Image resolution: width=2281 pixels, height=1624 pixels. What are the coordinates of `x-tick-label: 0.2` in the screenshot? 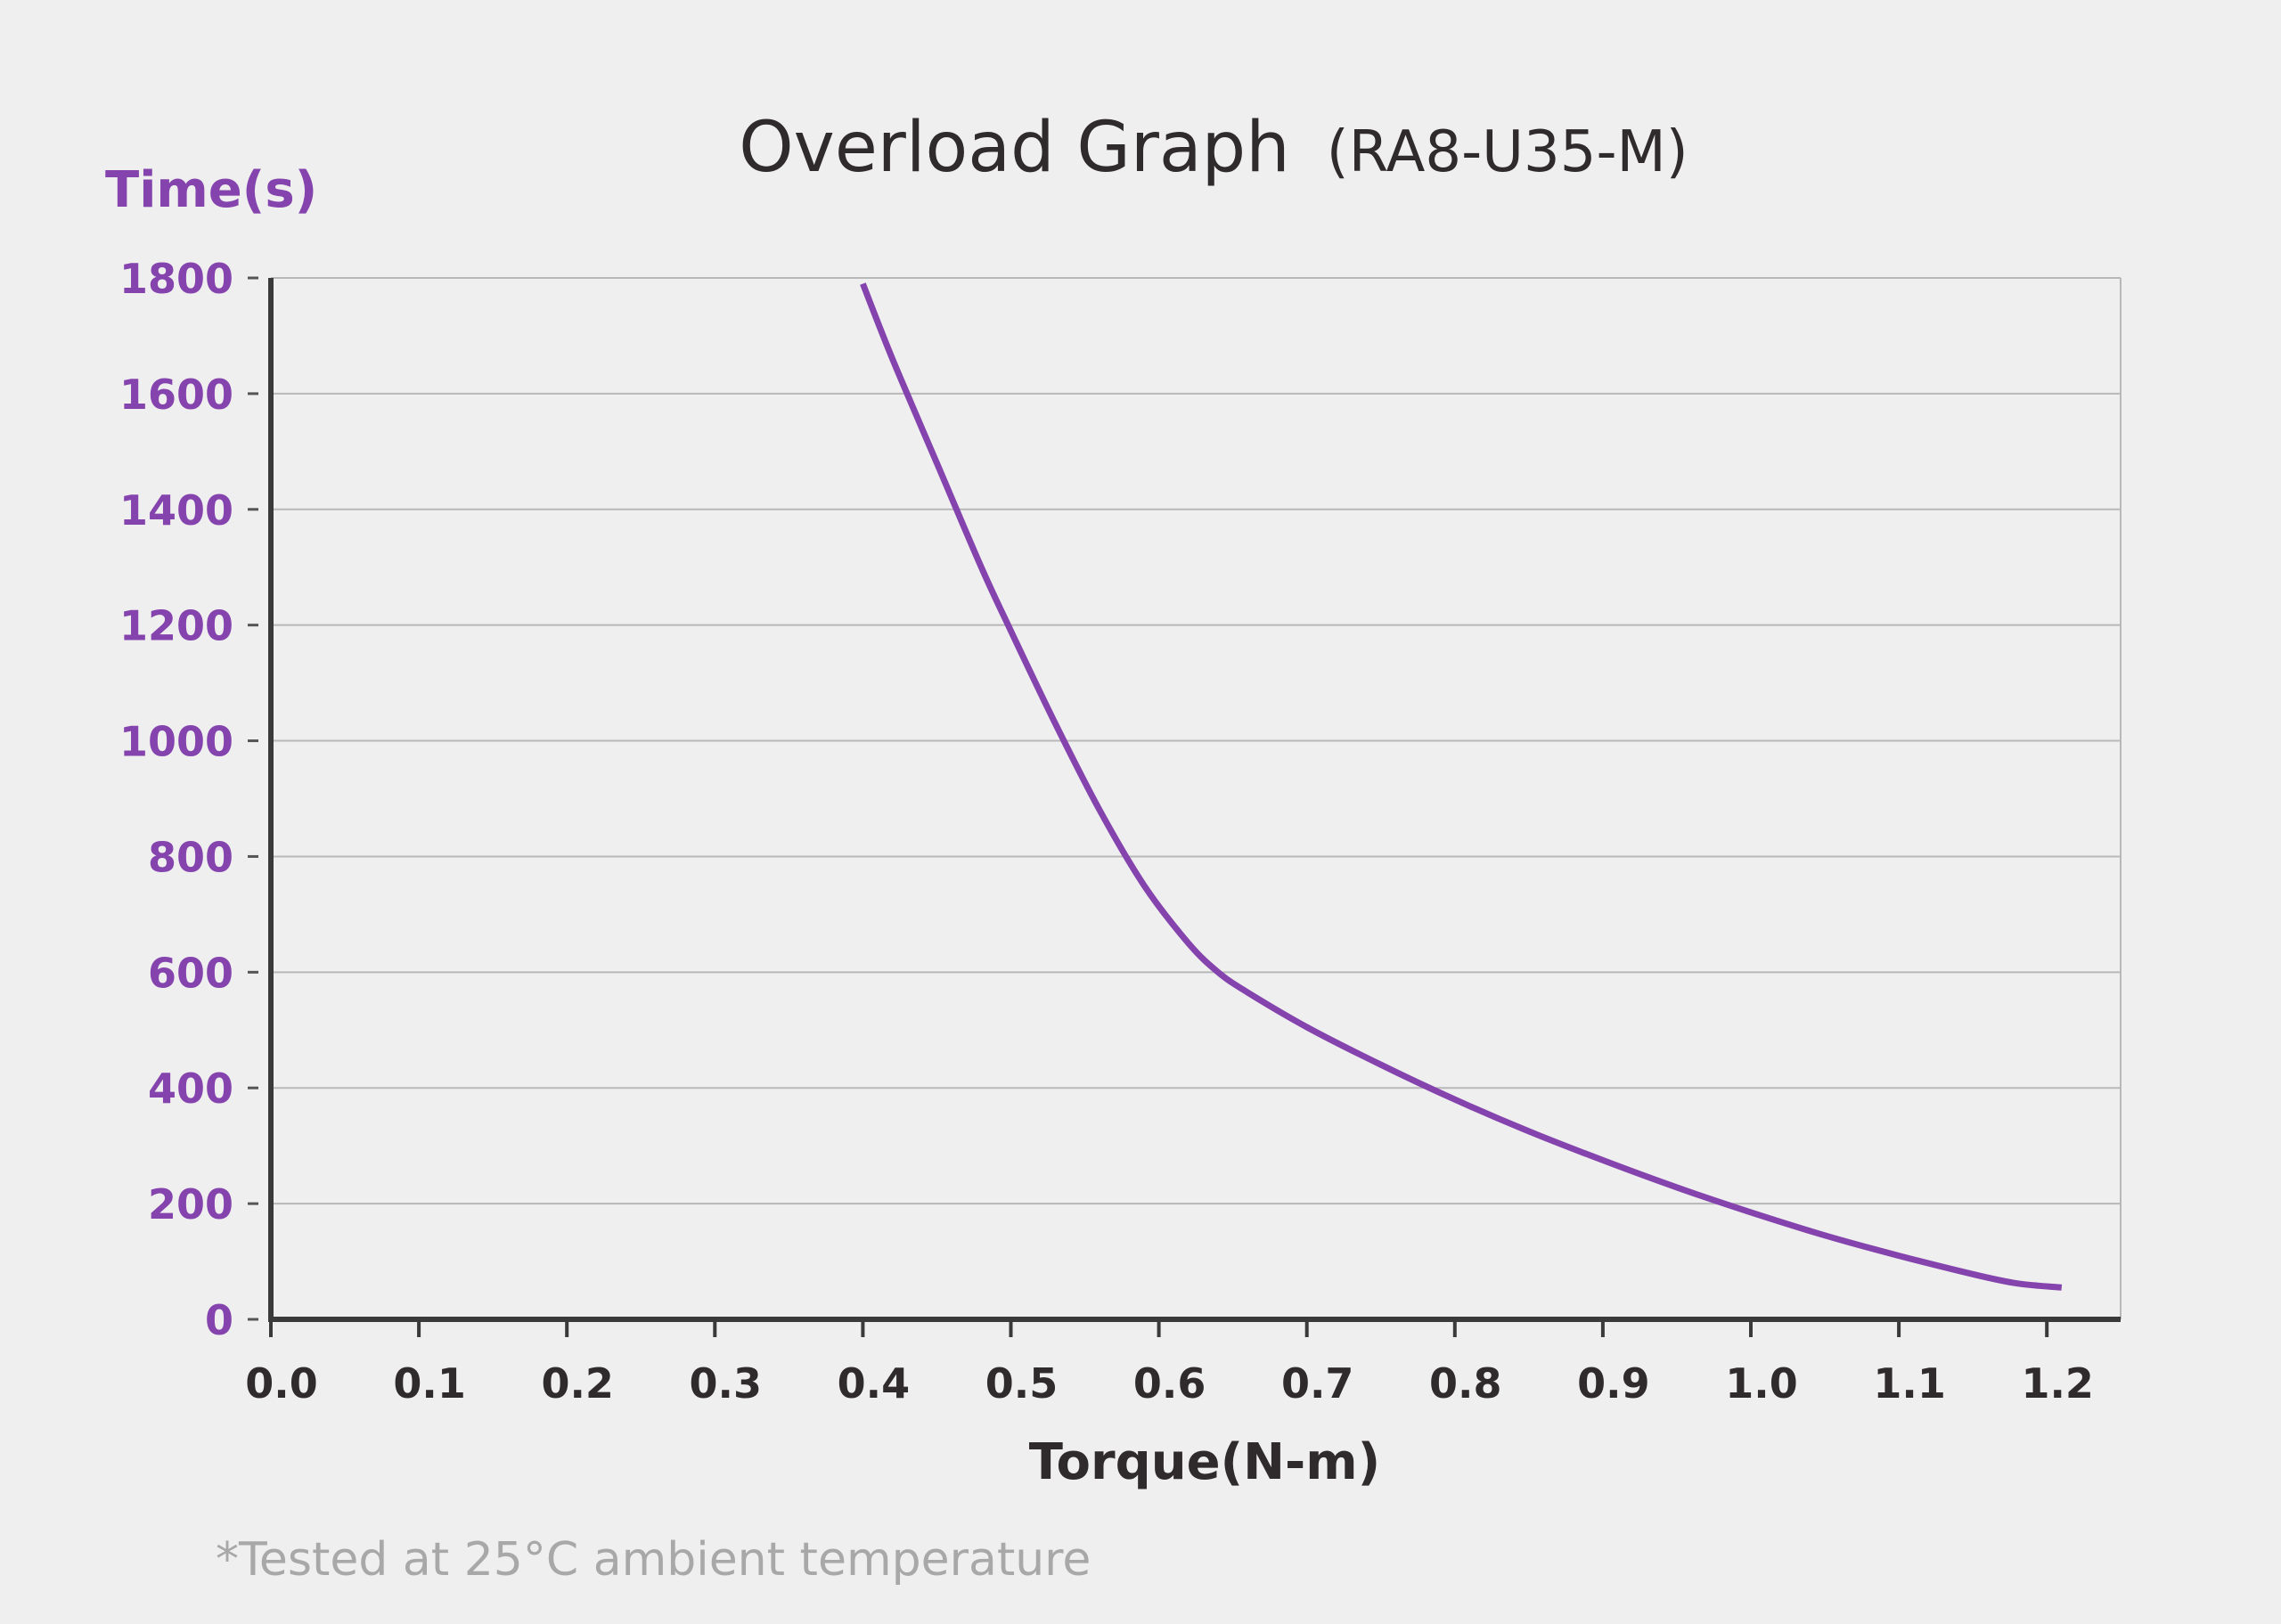 It's located at (577, 1383).